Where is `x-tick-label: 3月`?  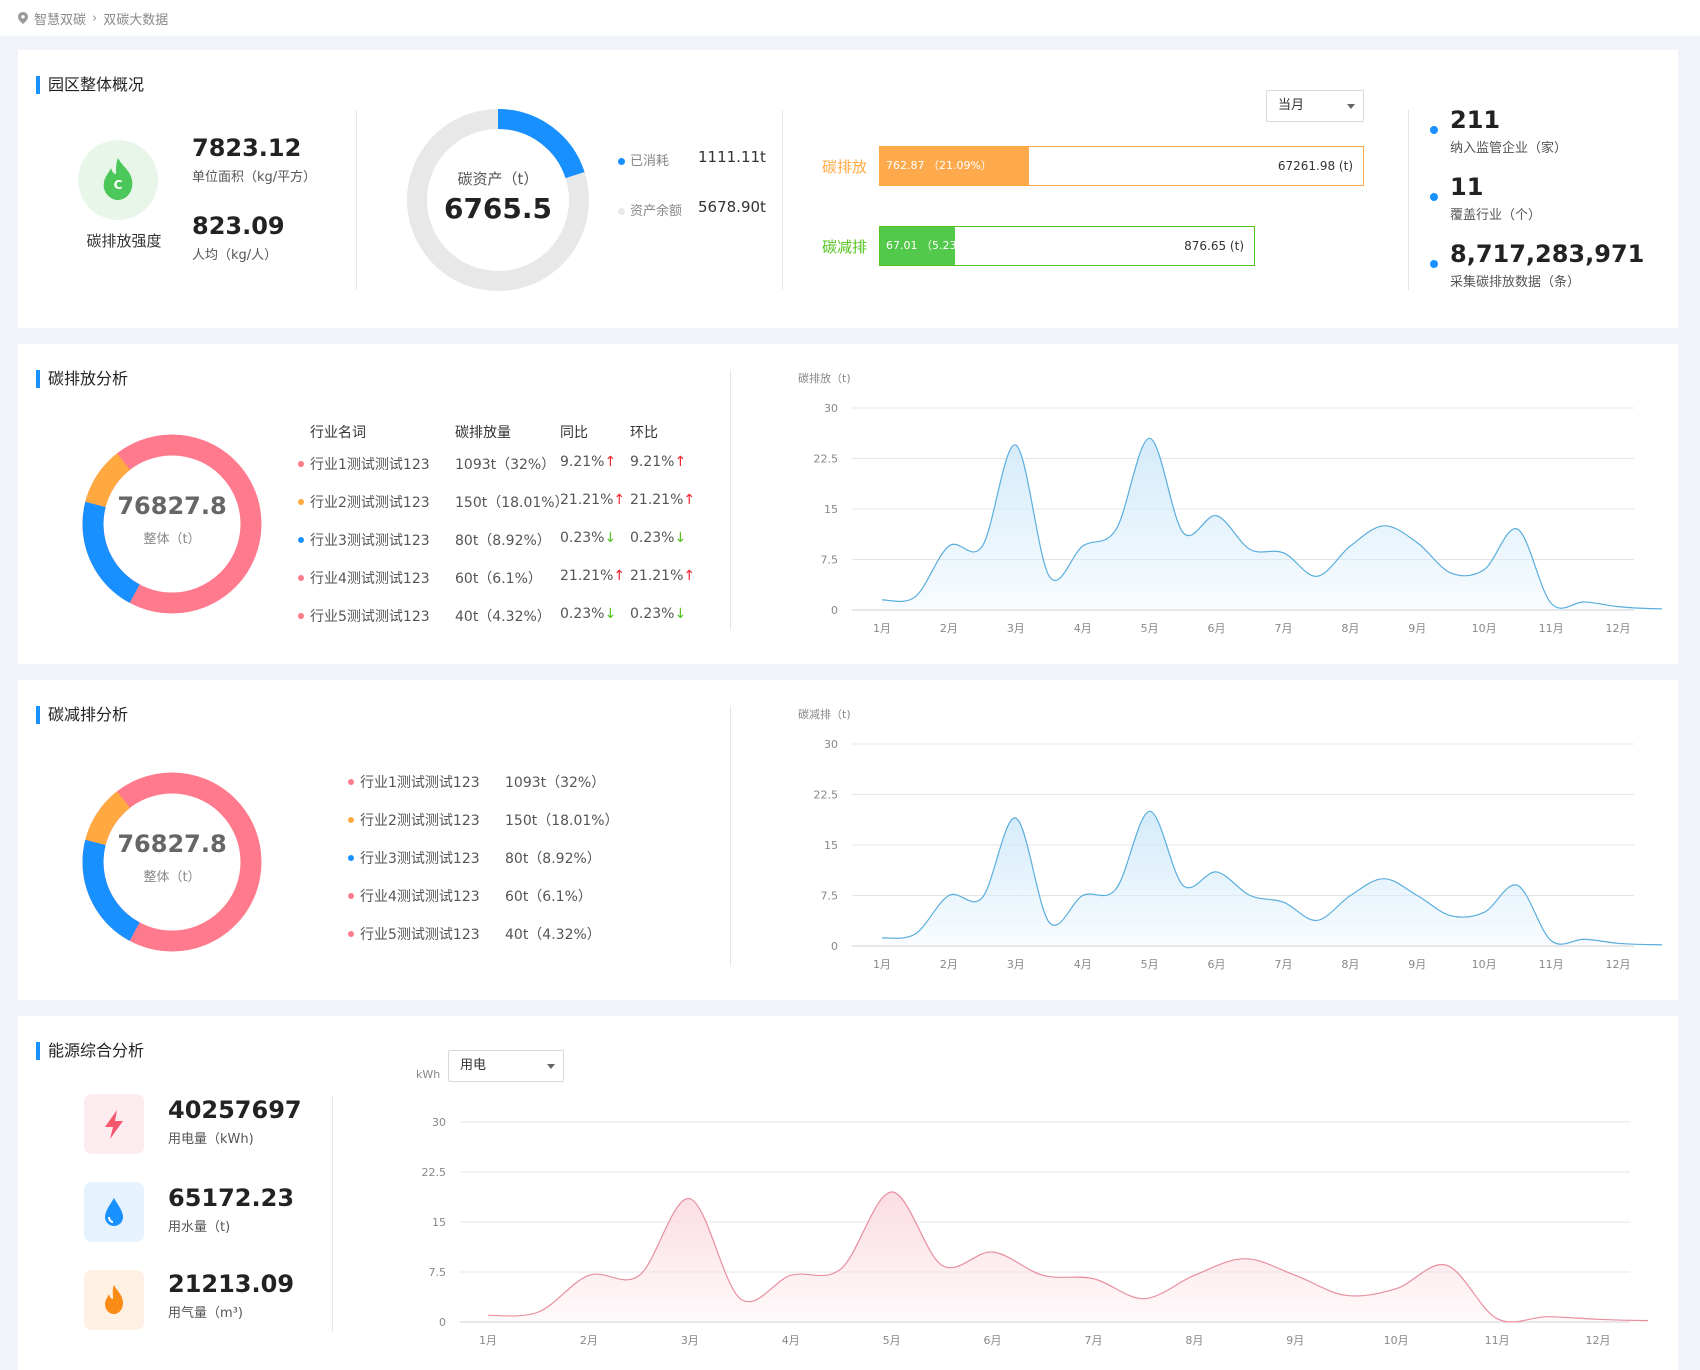
x-tick-label: 3月 is located at coordinates (1016, 964).